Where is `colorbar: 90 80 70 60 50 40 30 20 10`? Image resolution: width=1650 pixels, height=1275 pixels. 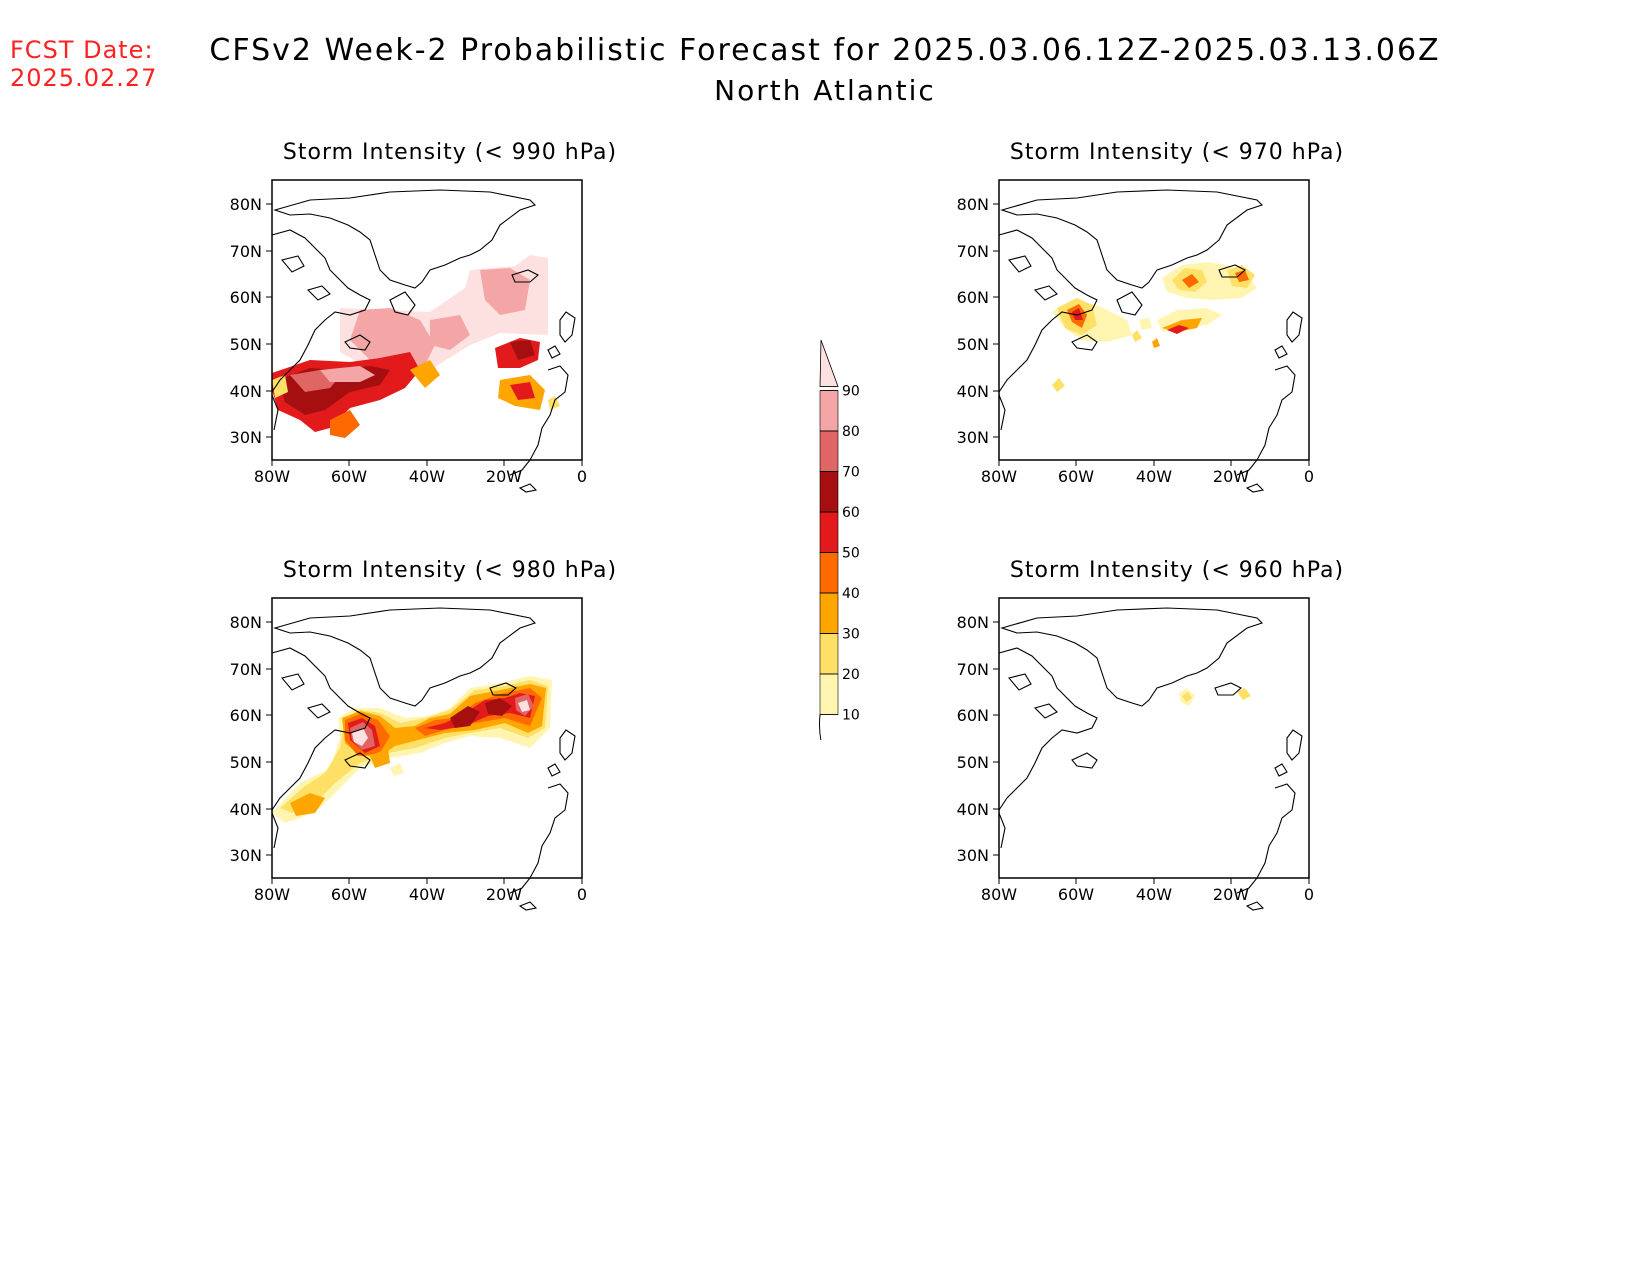 colorbar: 90 80 70 60 50 40 30 20 10 is located at coordinates (840, 541).